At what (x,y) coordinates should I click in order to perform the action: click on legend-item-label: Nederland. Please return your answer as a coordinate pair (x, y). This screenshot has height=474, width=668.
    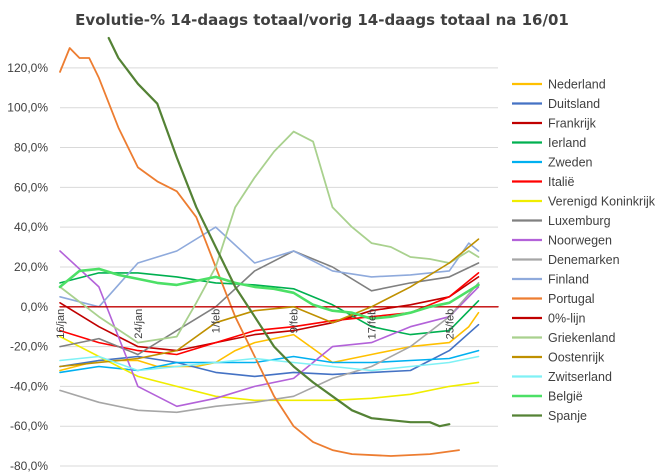
    Looking at the image, I should click on (577, 85).